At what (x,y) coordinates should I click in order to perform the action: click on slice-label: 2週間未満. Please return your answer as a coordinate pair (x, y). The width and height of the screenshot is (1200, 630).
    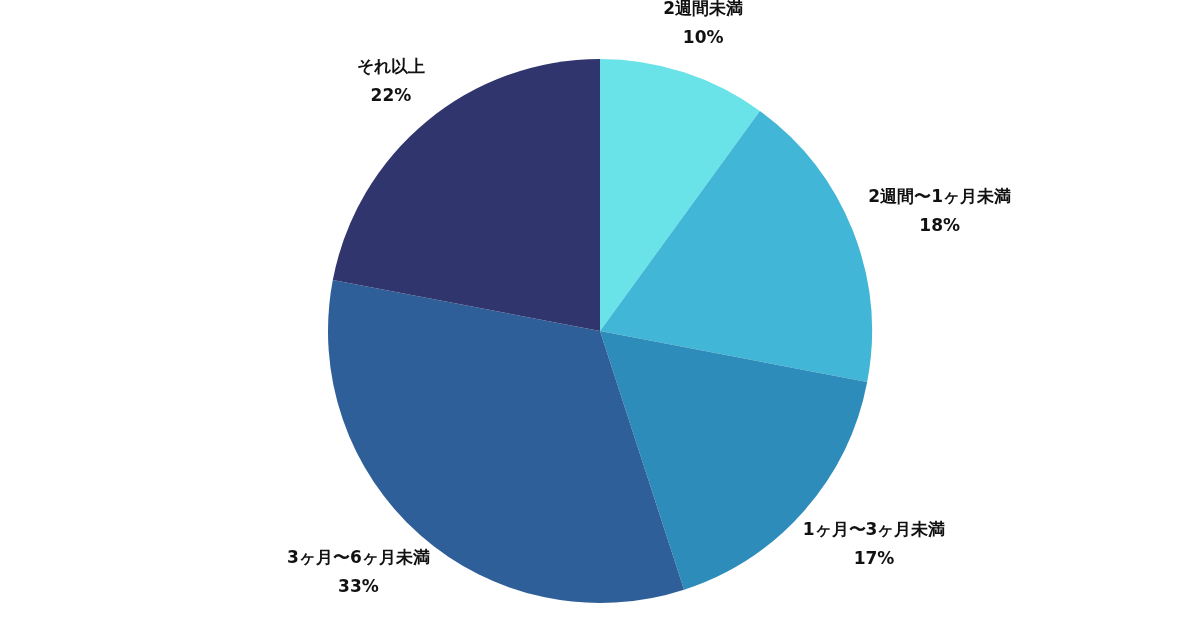
    Looking at the image, I should click on (703, 9).